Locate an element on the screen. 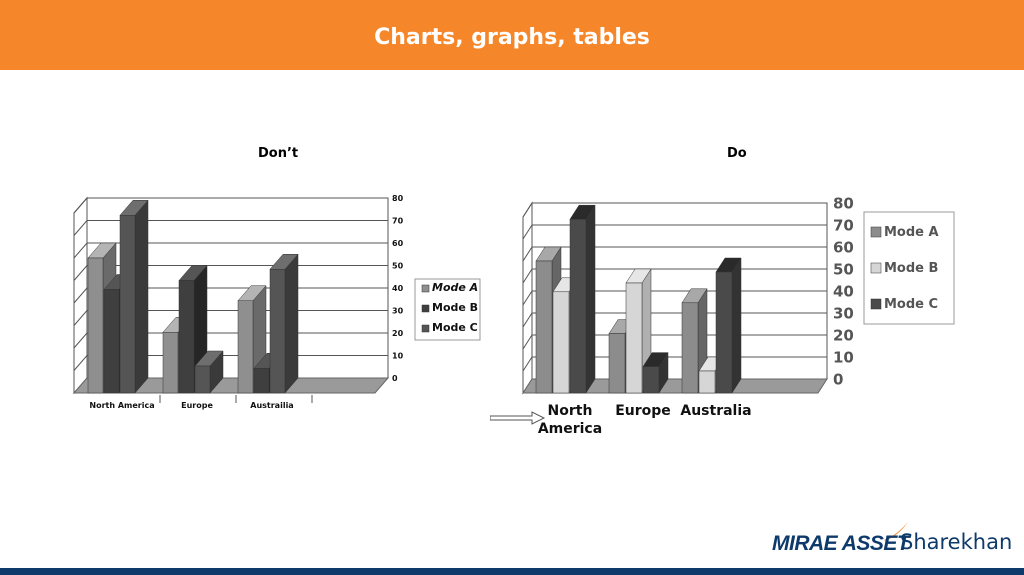 The width and height of the screenshot is (1024, 575). brand-logo: MIRAE ASSET Sharekhan is located at coordinates (892, 540).